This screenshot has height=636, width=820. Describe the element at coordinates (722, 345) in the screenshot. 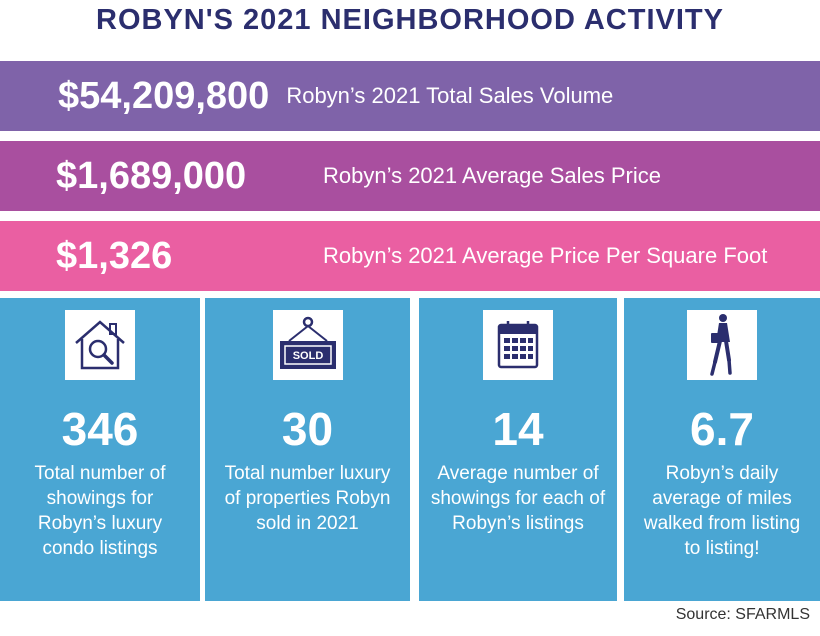

I see `walking-person-icon` at that location.